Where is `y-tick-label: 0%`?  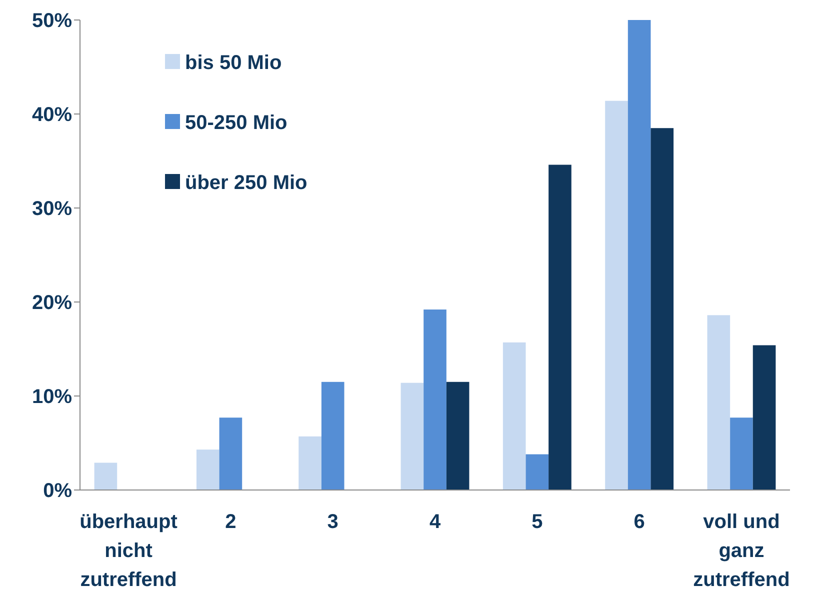
y-tick-label: 0% is located at coordinates (57, 491).